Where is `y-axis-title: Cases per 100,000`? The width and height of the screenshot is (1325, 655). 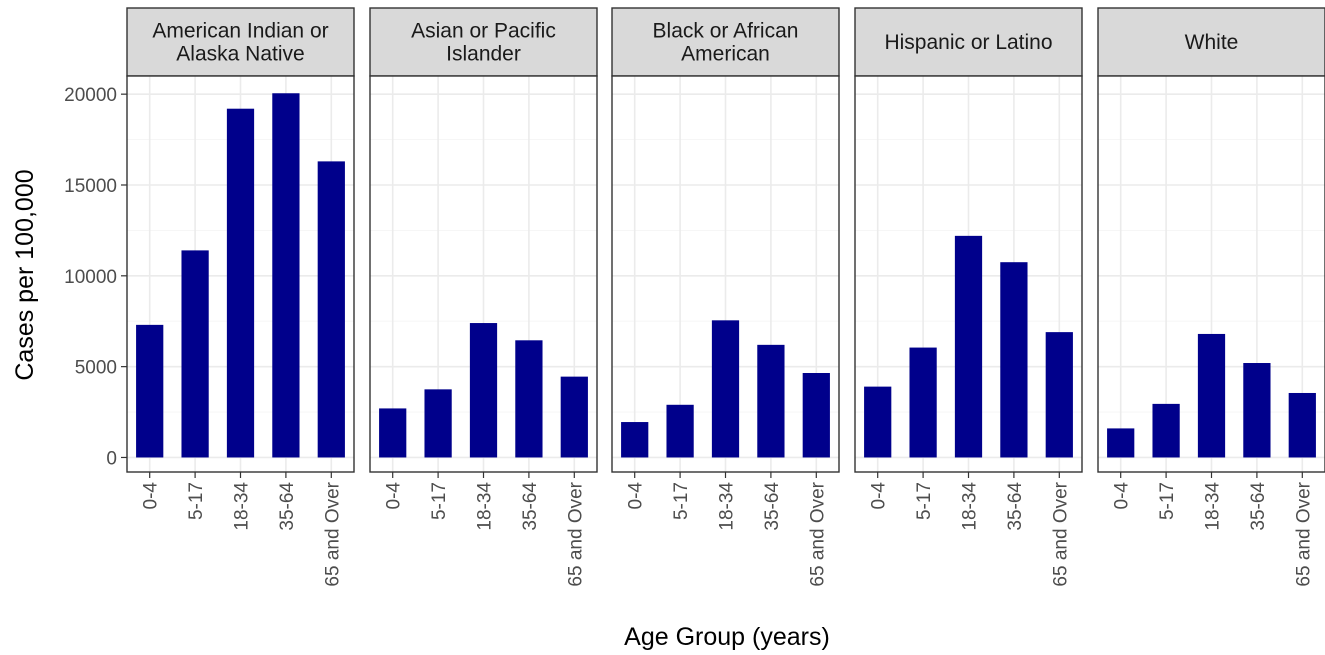 y-axis-title: Cases per 100,000 is located at coordinates (25, 274).